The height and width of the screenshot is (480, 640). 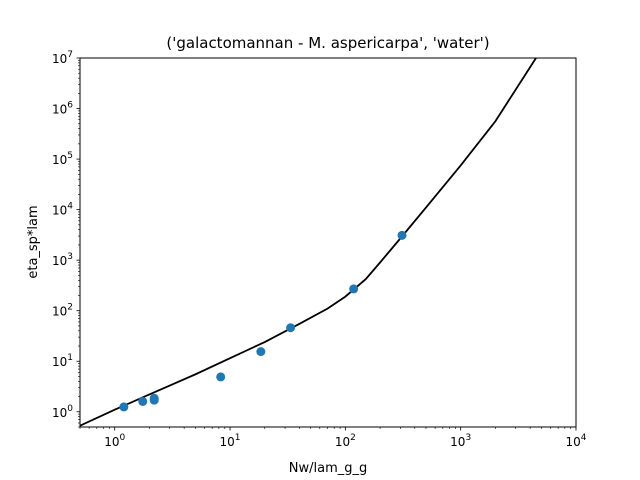 What do you see at coordinates (62, 412) in the screenshot?
I see `y-tick-label: 10⁰` at bounding box center [62, 412].